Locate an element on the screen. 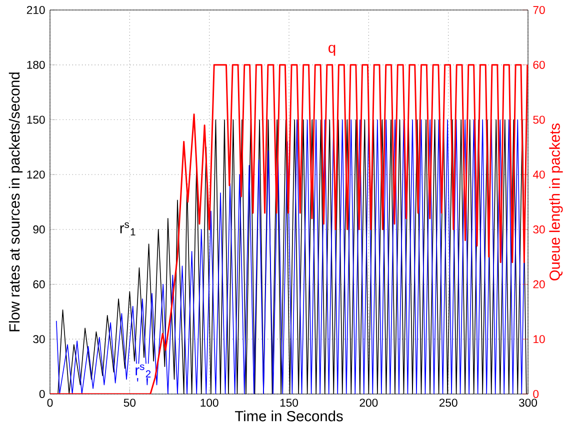 The image size is (573, 432). x-tick-label: 300 is located at coordinates (528, 402).